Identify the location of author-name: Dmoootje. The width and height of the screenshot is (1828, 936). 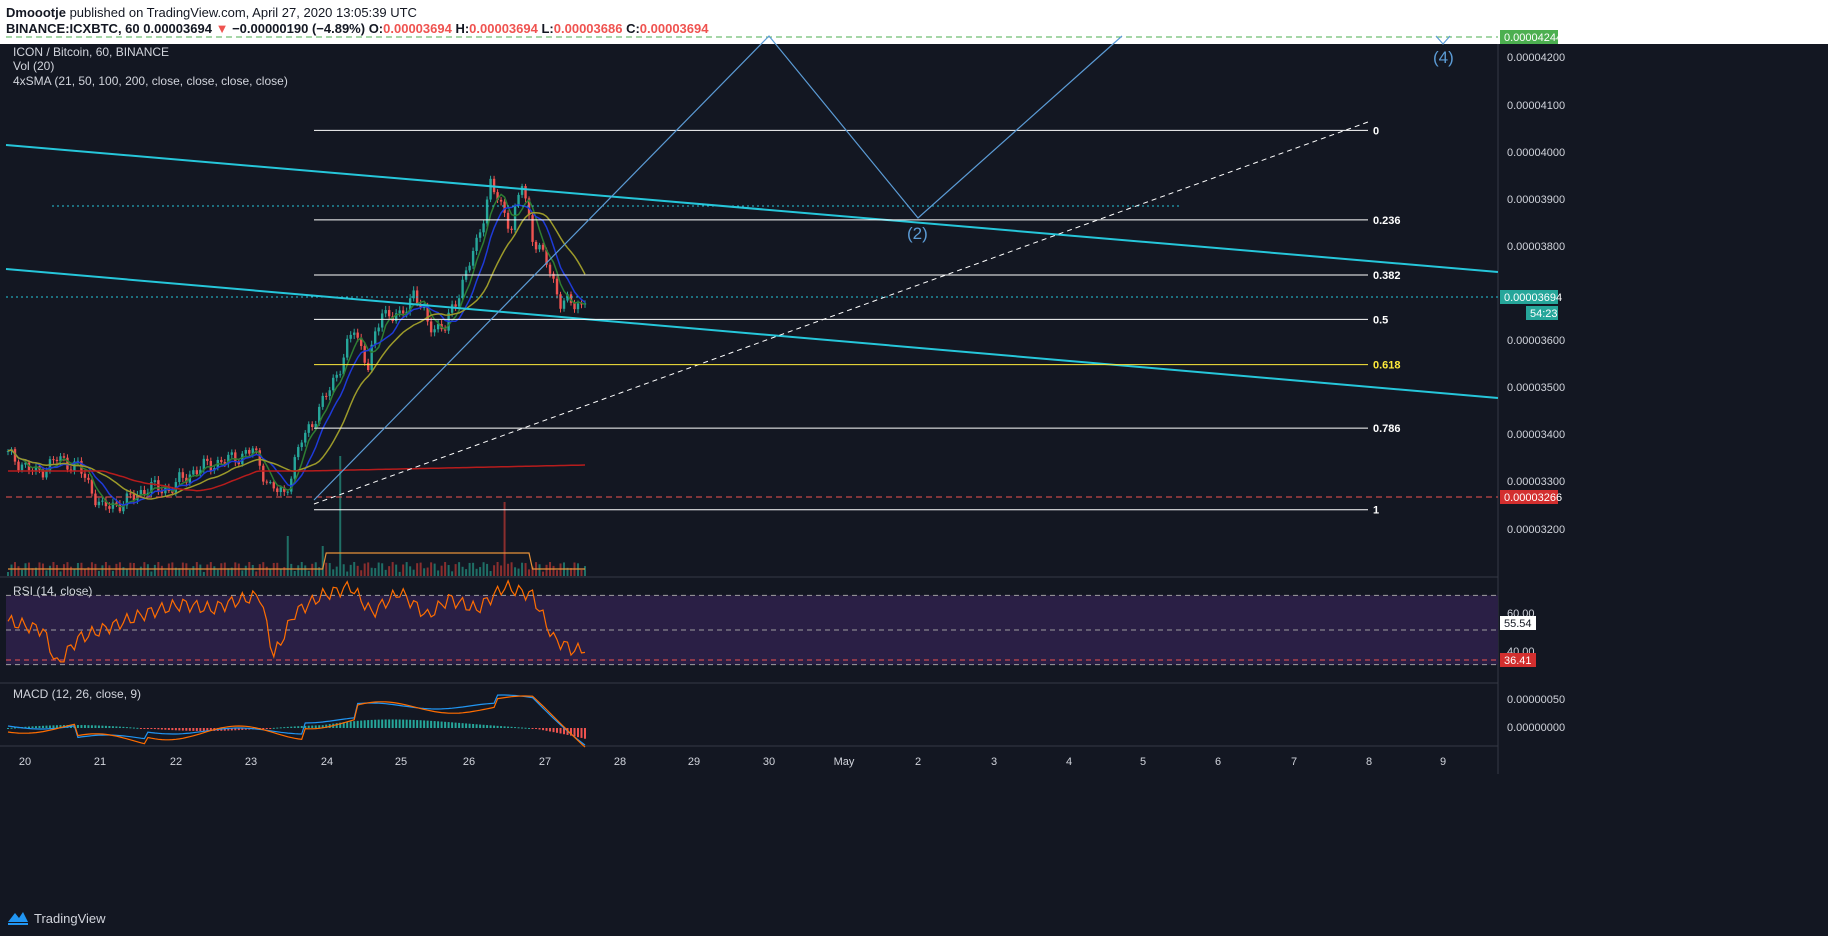
(36, 12).